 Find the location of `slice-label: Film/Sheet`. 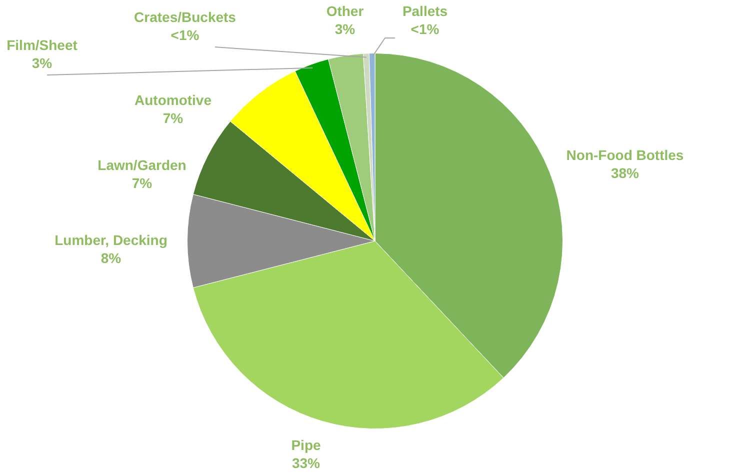

slice-label: Film/Sheet is located at coordinates (42, 45).